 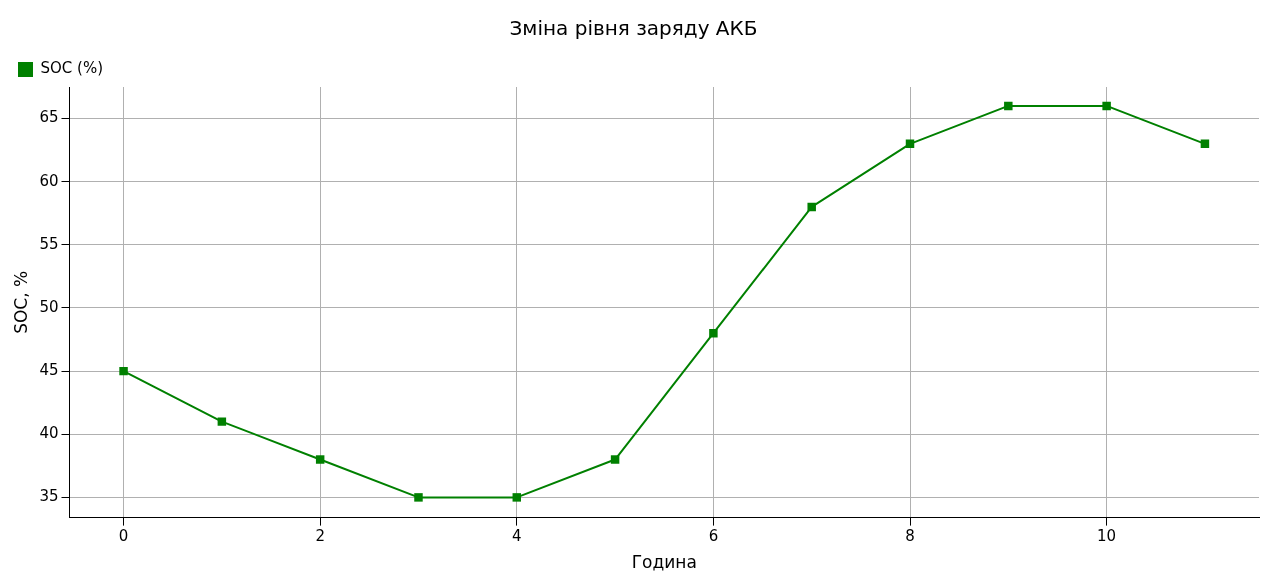 What do you see at coordinates (72, 68) in the screenshot?
I see `legend-label: SOC (%)` at bounding box center [72, 68].